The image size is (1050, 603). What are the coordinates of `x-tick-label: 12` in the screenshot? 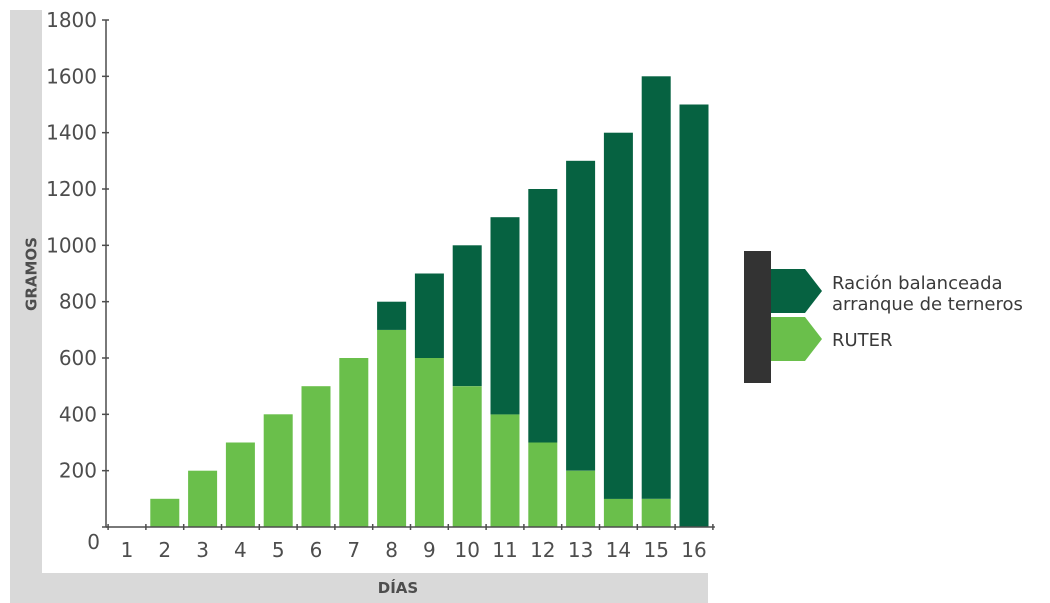 It's located at (542, 550).